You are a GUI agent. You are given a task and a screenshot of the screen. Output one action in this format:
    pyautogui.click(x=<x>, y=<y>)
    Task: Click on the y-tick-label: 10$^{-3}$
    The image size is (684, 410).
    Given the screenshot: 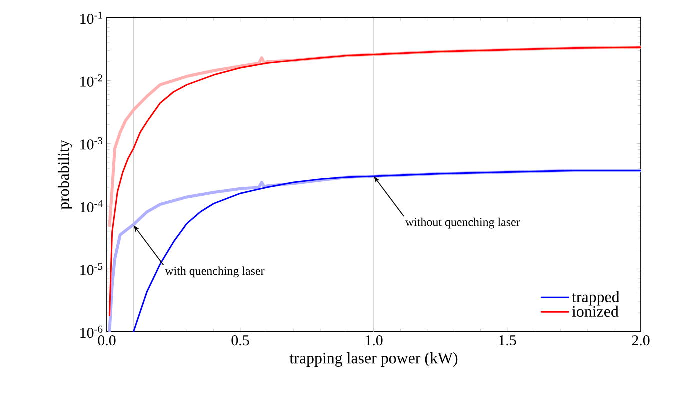 What is the action you would take?
    pyautogui.click(x=91, y=143)
    